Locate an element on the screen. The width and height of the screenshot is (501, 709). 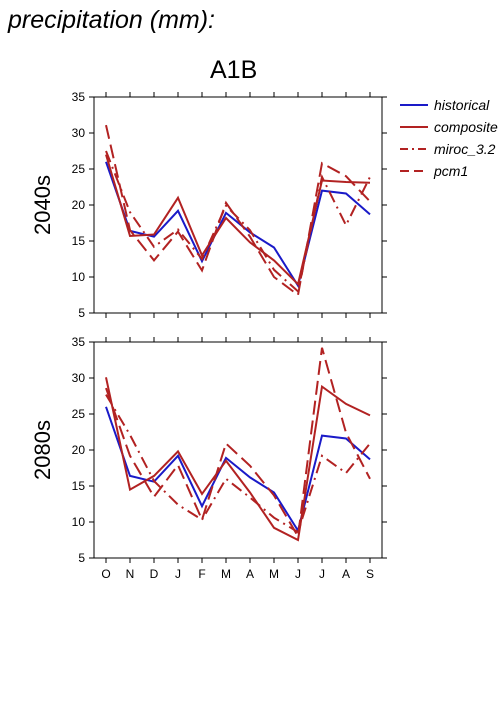
legend-item: historical is located at coordinates (449, 107).